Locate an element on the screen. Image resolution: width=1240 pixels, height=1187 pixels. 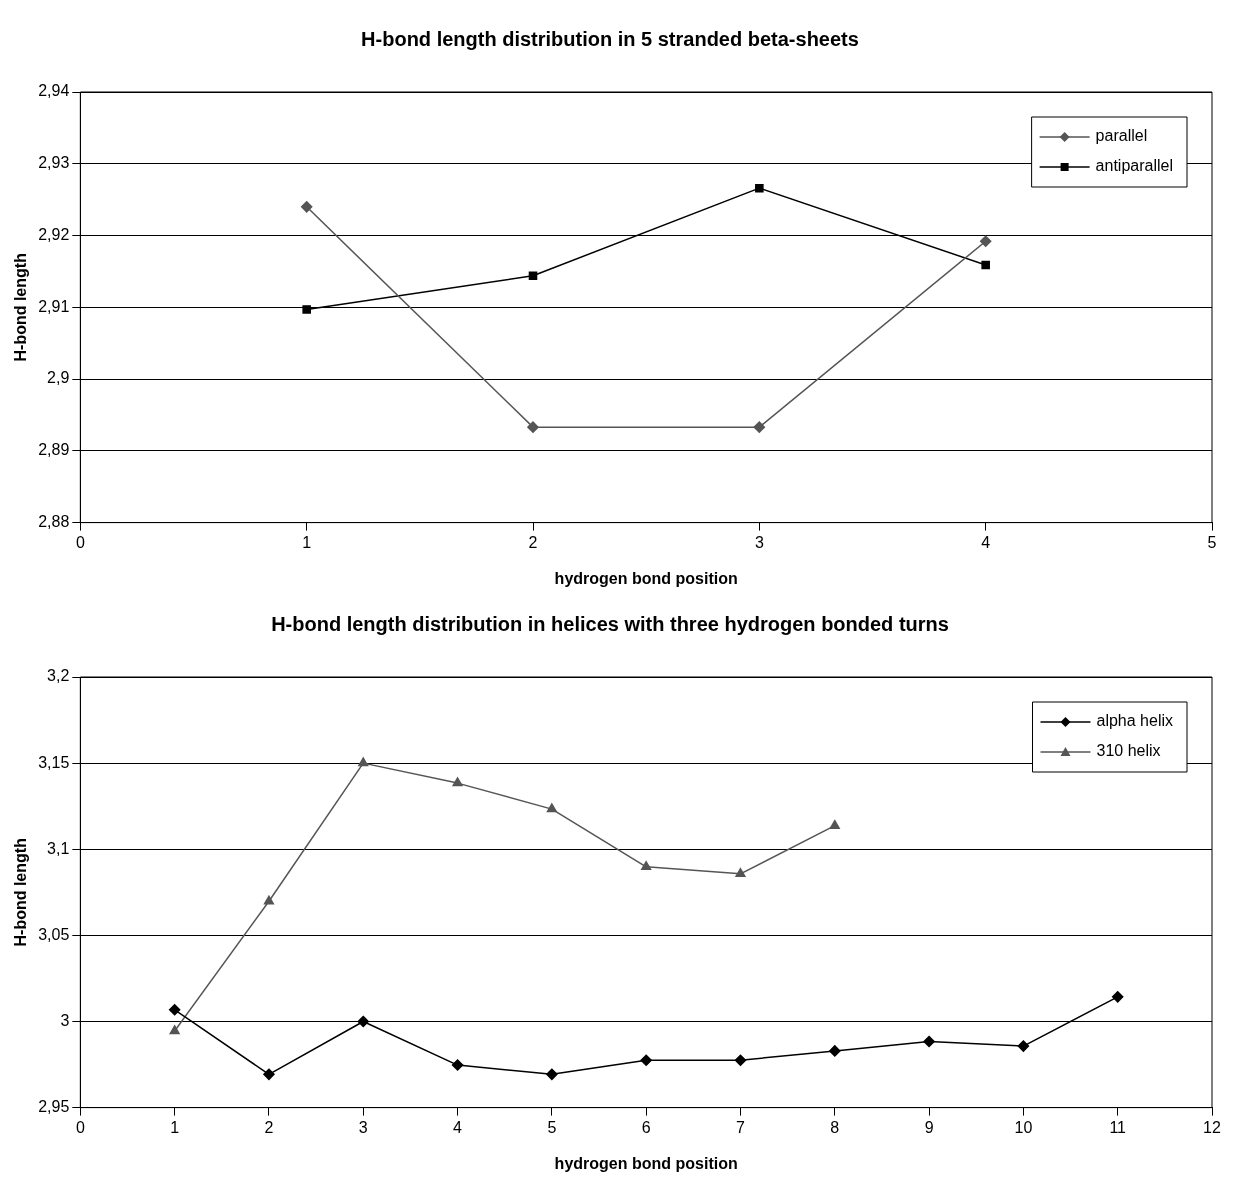
chart-title: H-bond length distribution in 5 stranded beta-sheets is located at coordinates (610, 38).